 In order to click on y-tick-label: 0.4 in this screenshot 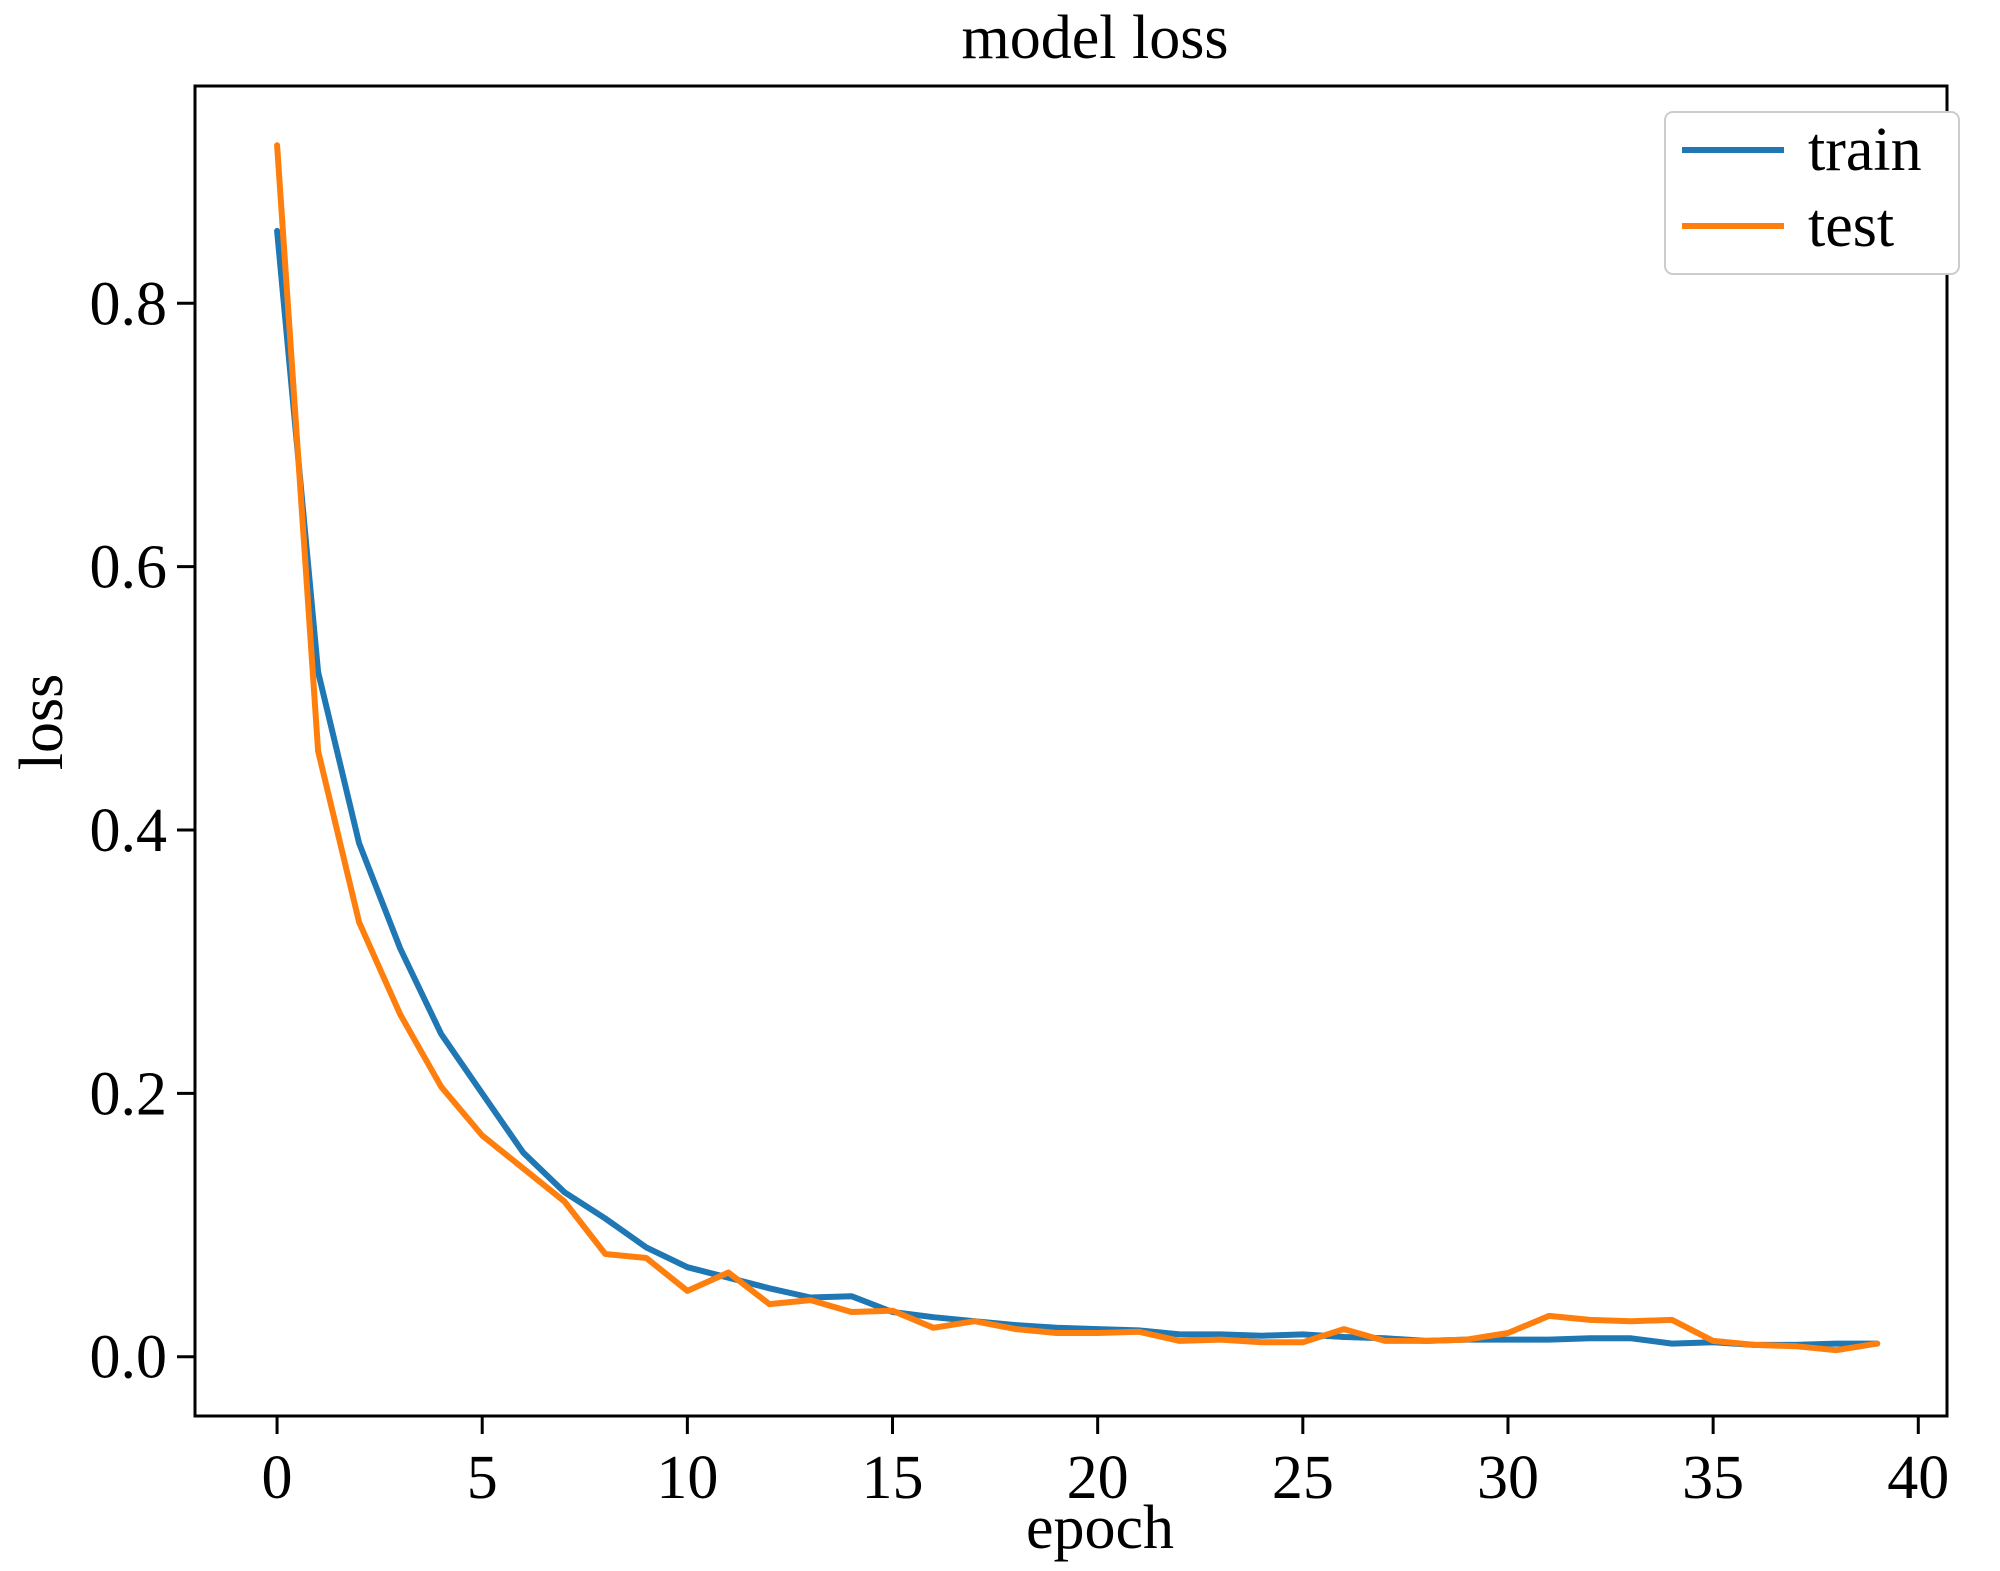, I will do `click(129, 831)`.